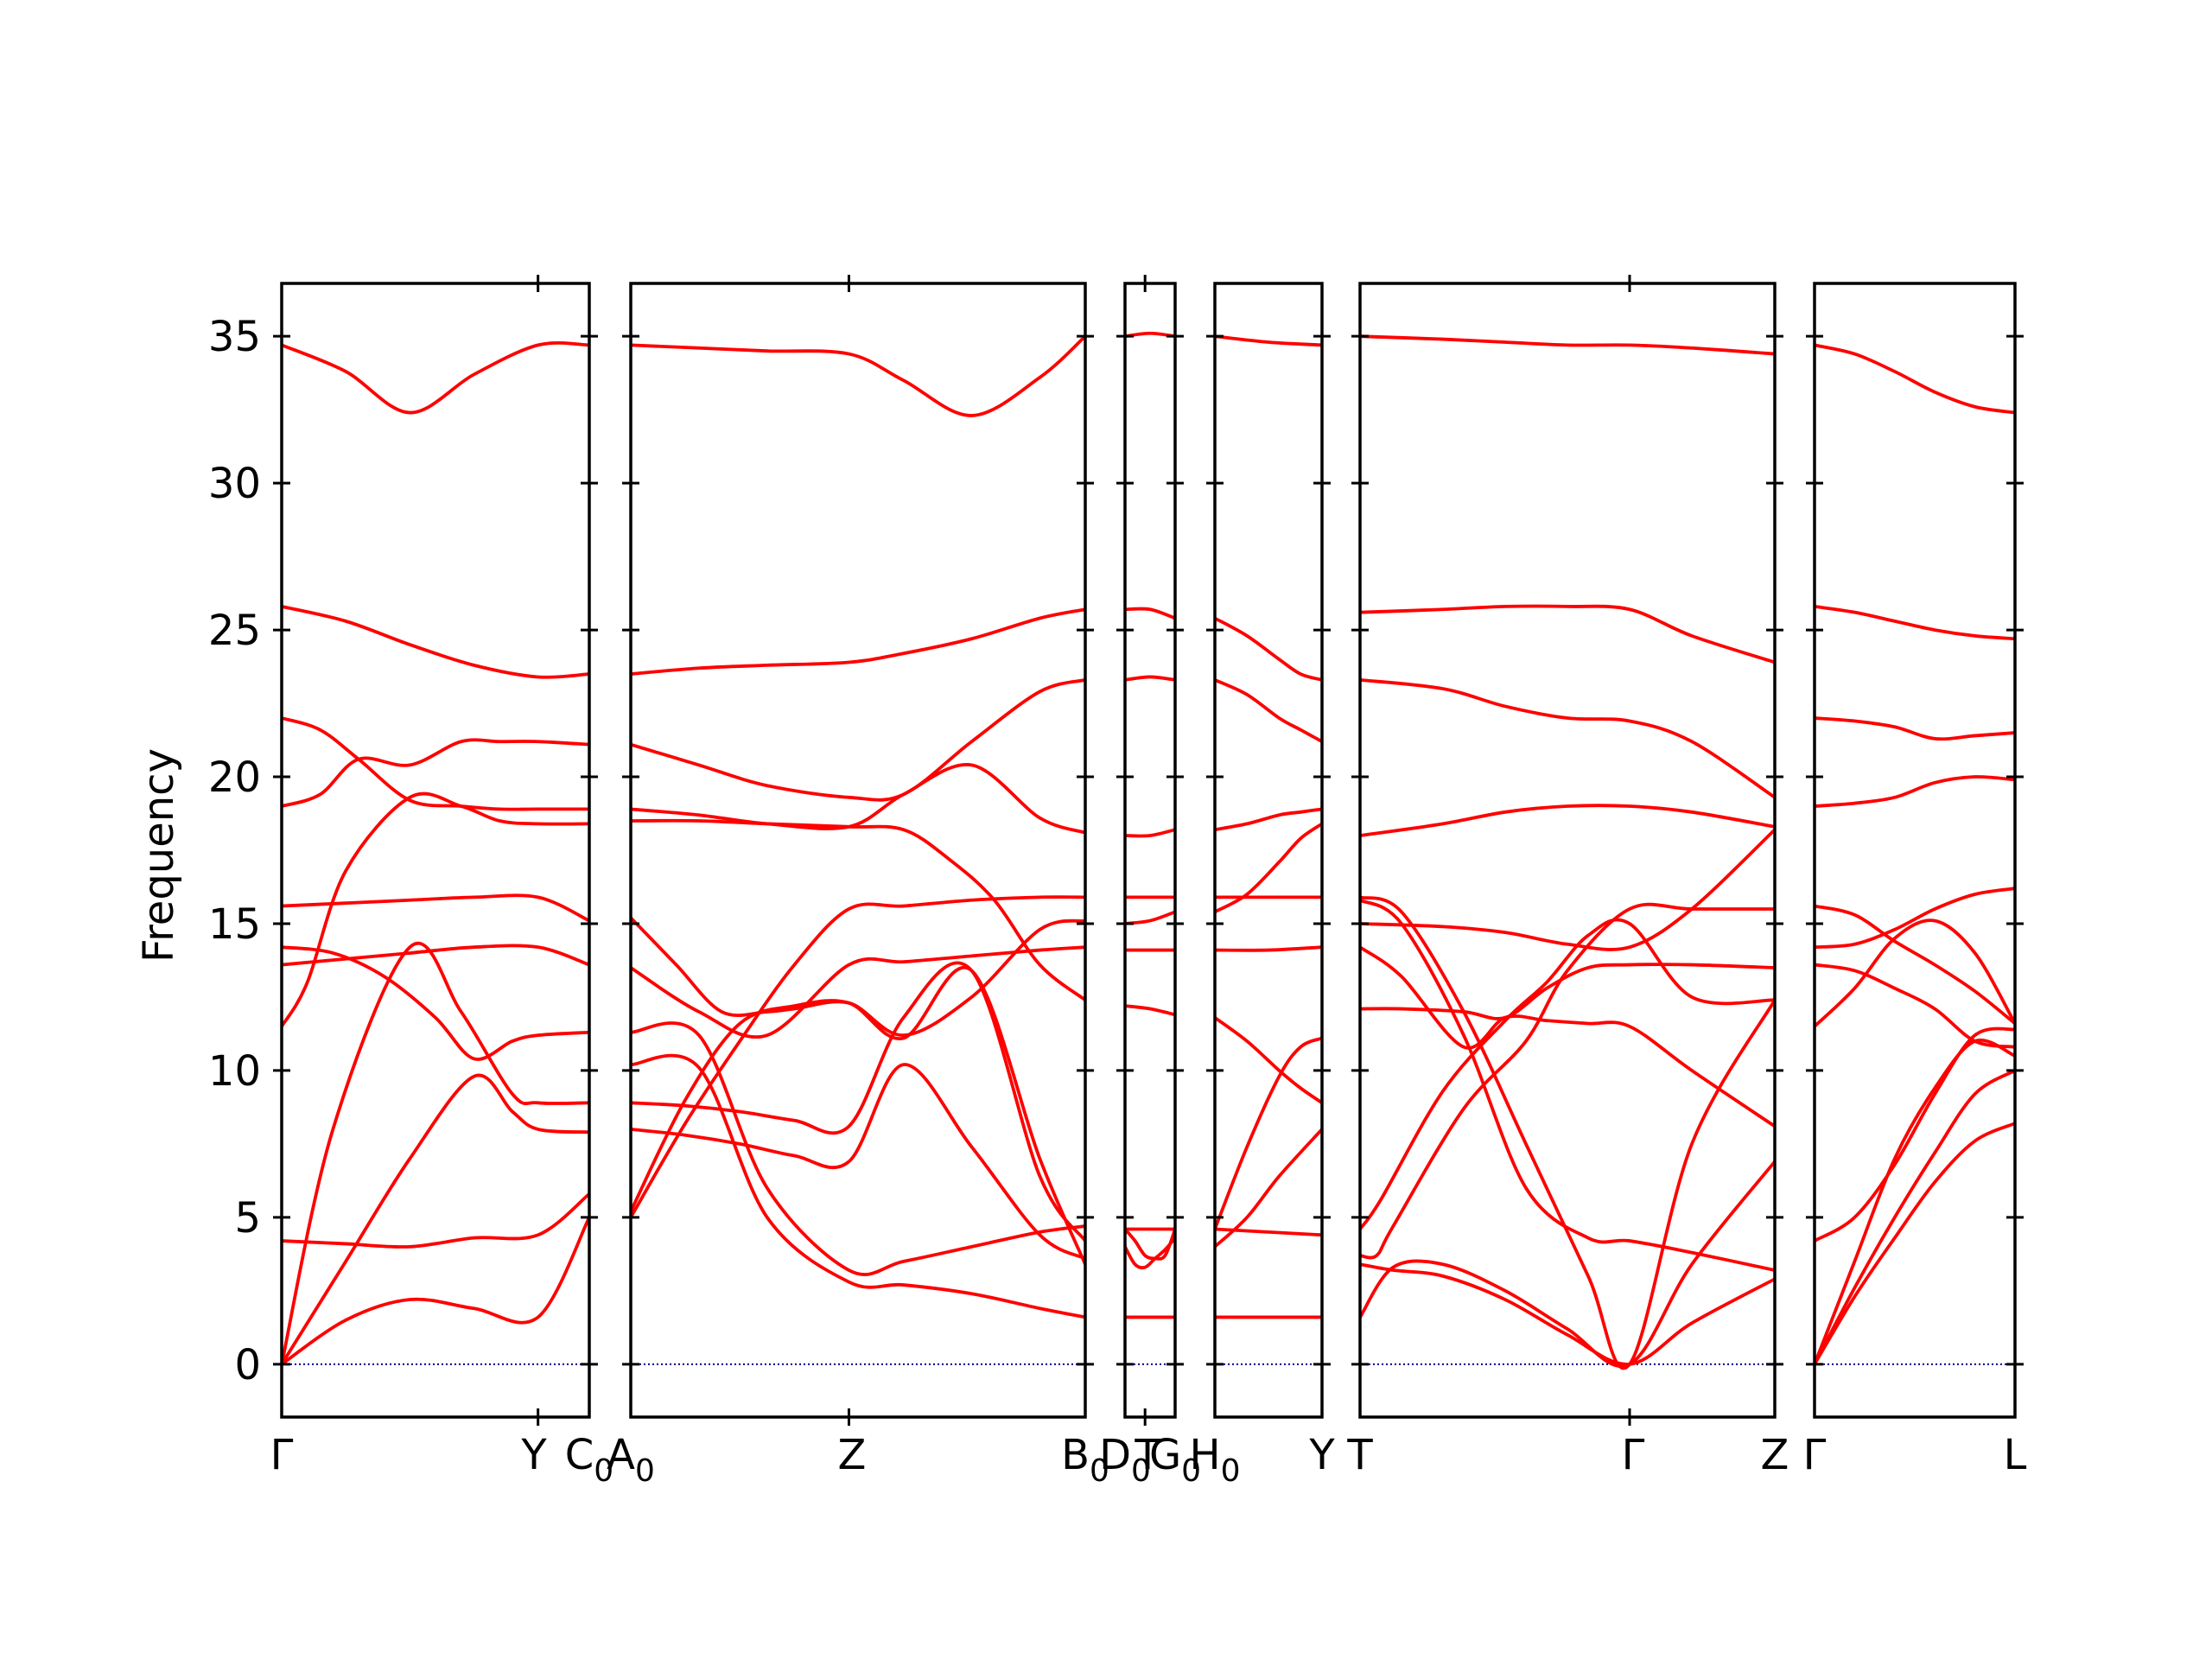 This screenshot has width=2212, height=1659. What do you see at coordinates (1125, 1460) in the screenshot?
I see `kpoint-label: D0` at bounding box center [1125, 1460].